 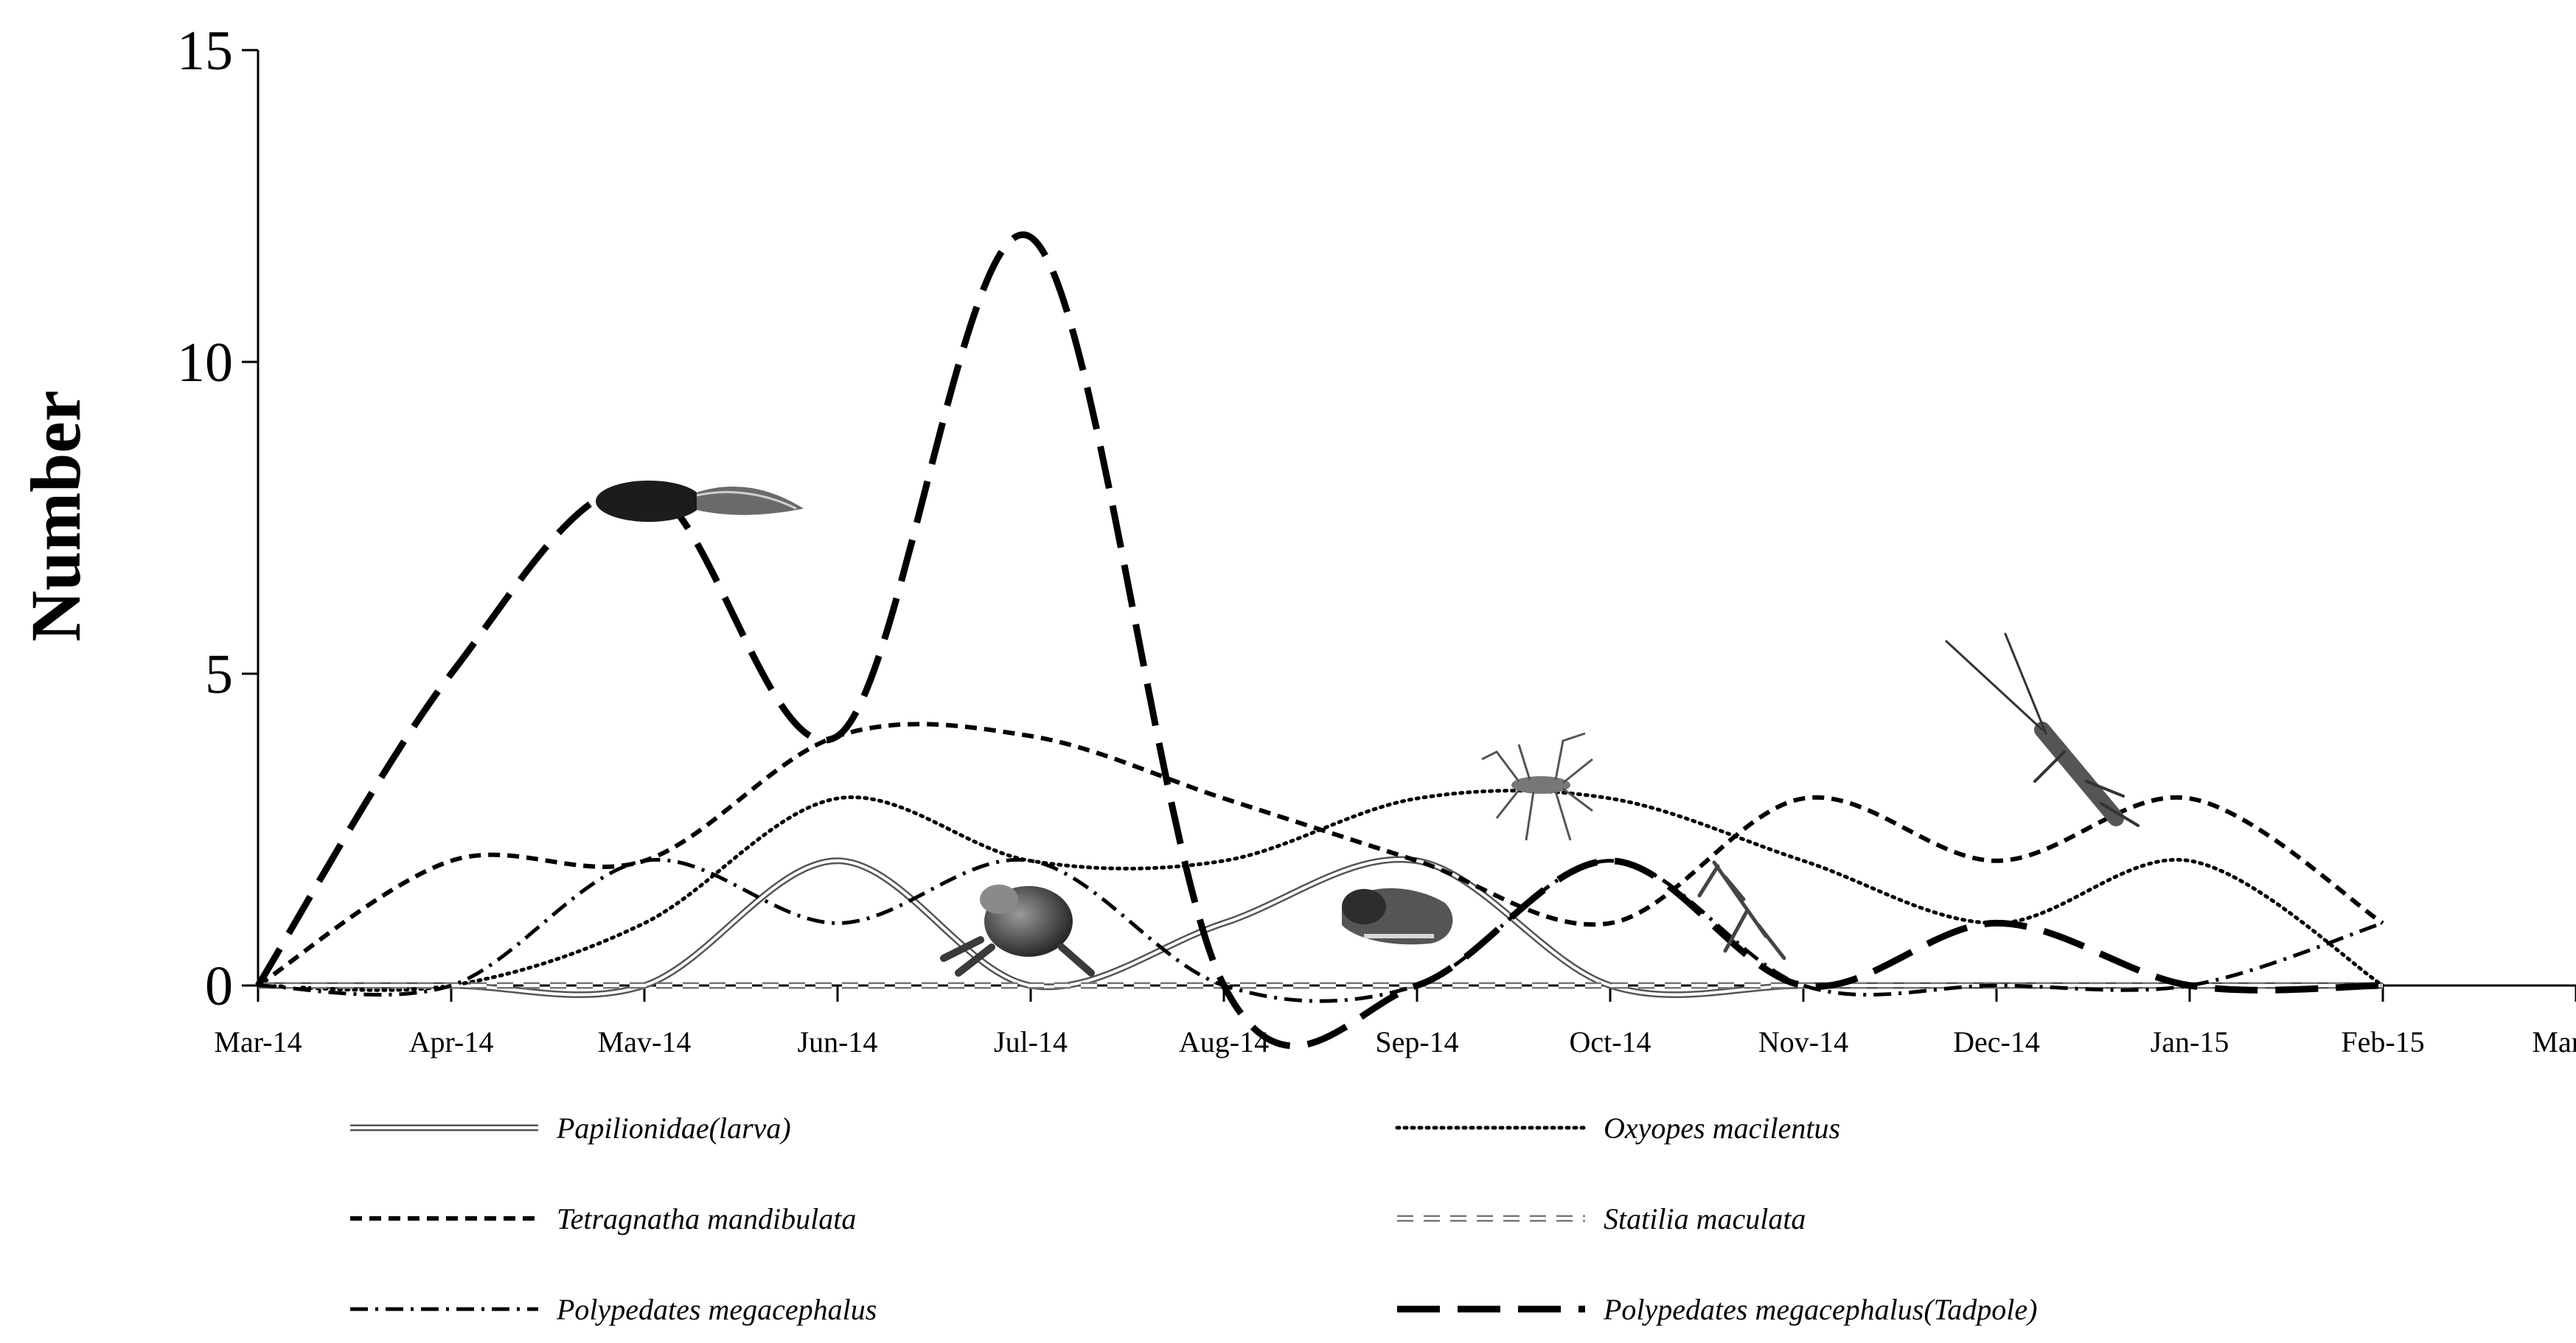 What do you see at coordinates (674, 1128) in the screenshot?
I see `legend-label: Papilionidae(larva)` at bounding box center [674, 1128].